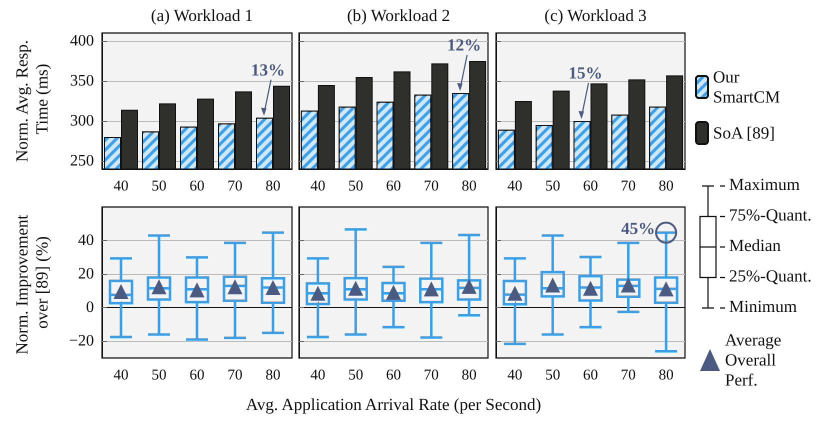  I want to click on y-axis-title: Norm. Improvement over [89] (%), so click(32, 282).